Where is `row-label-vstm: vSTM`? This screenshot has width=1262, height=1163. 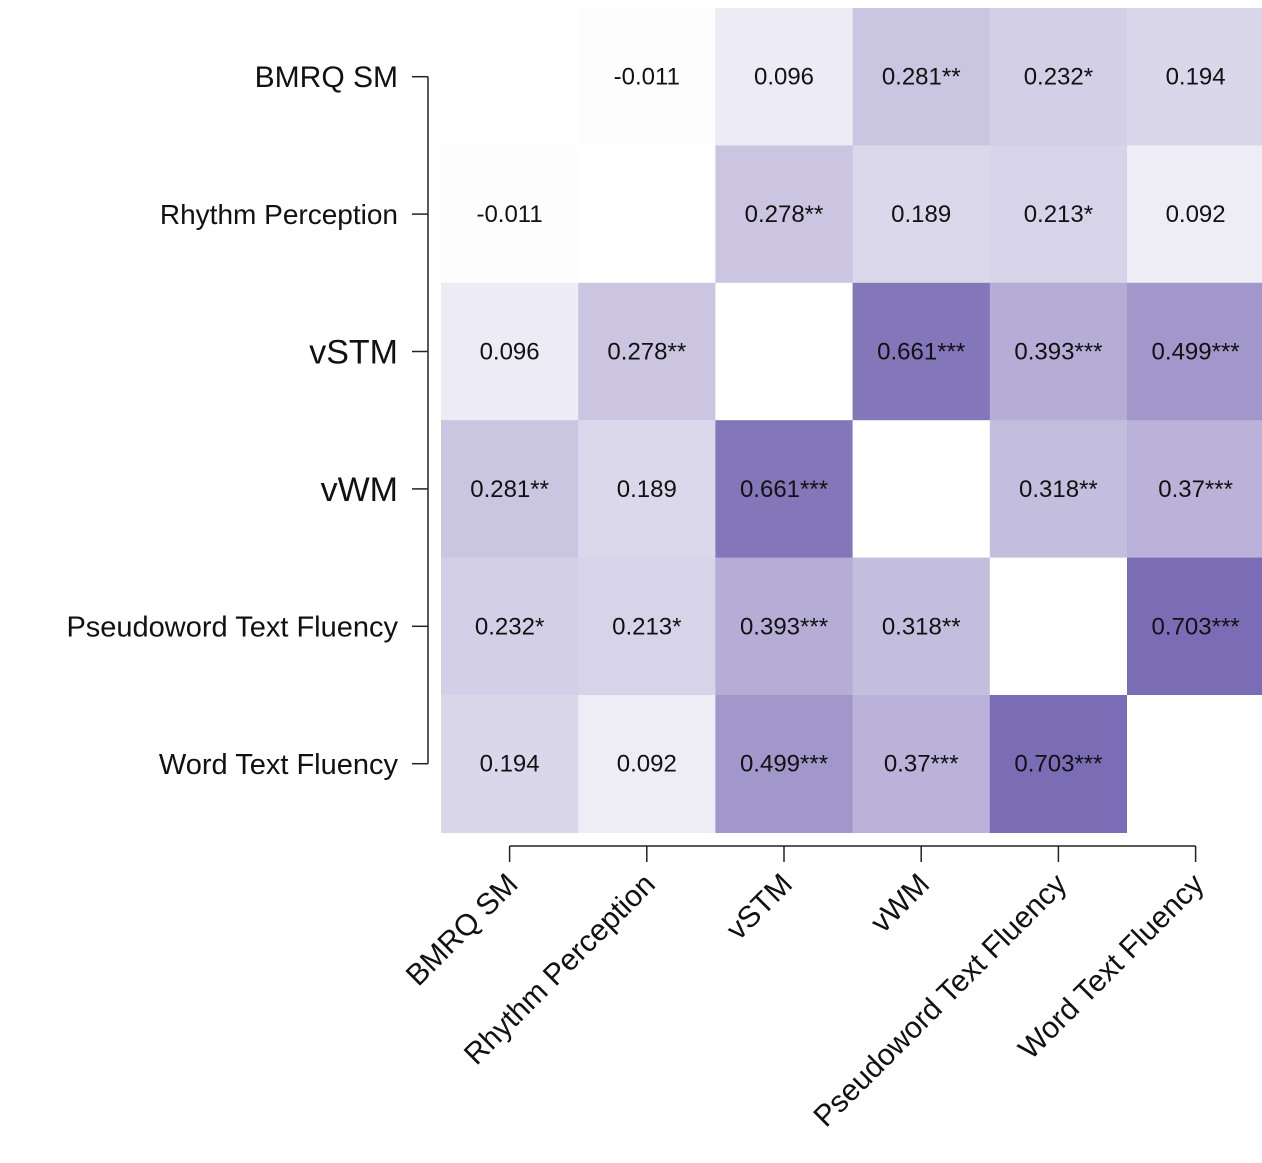
row-label-vstm: vSTM is located at coordinates (353, 352).